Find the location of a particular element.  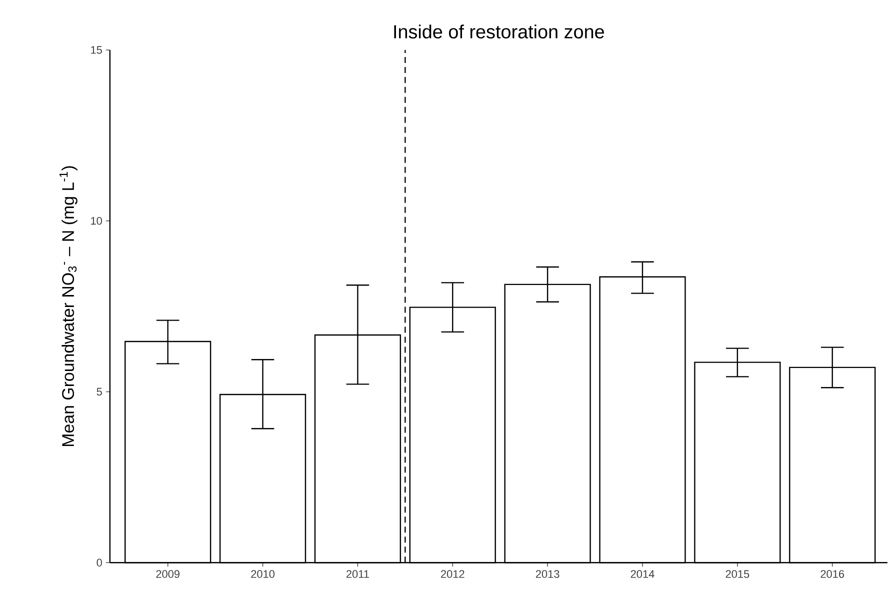

y-tick-label: 15 is located at coordinates (96, 50).